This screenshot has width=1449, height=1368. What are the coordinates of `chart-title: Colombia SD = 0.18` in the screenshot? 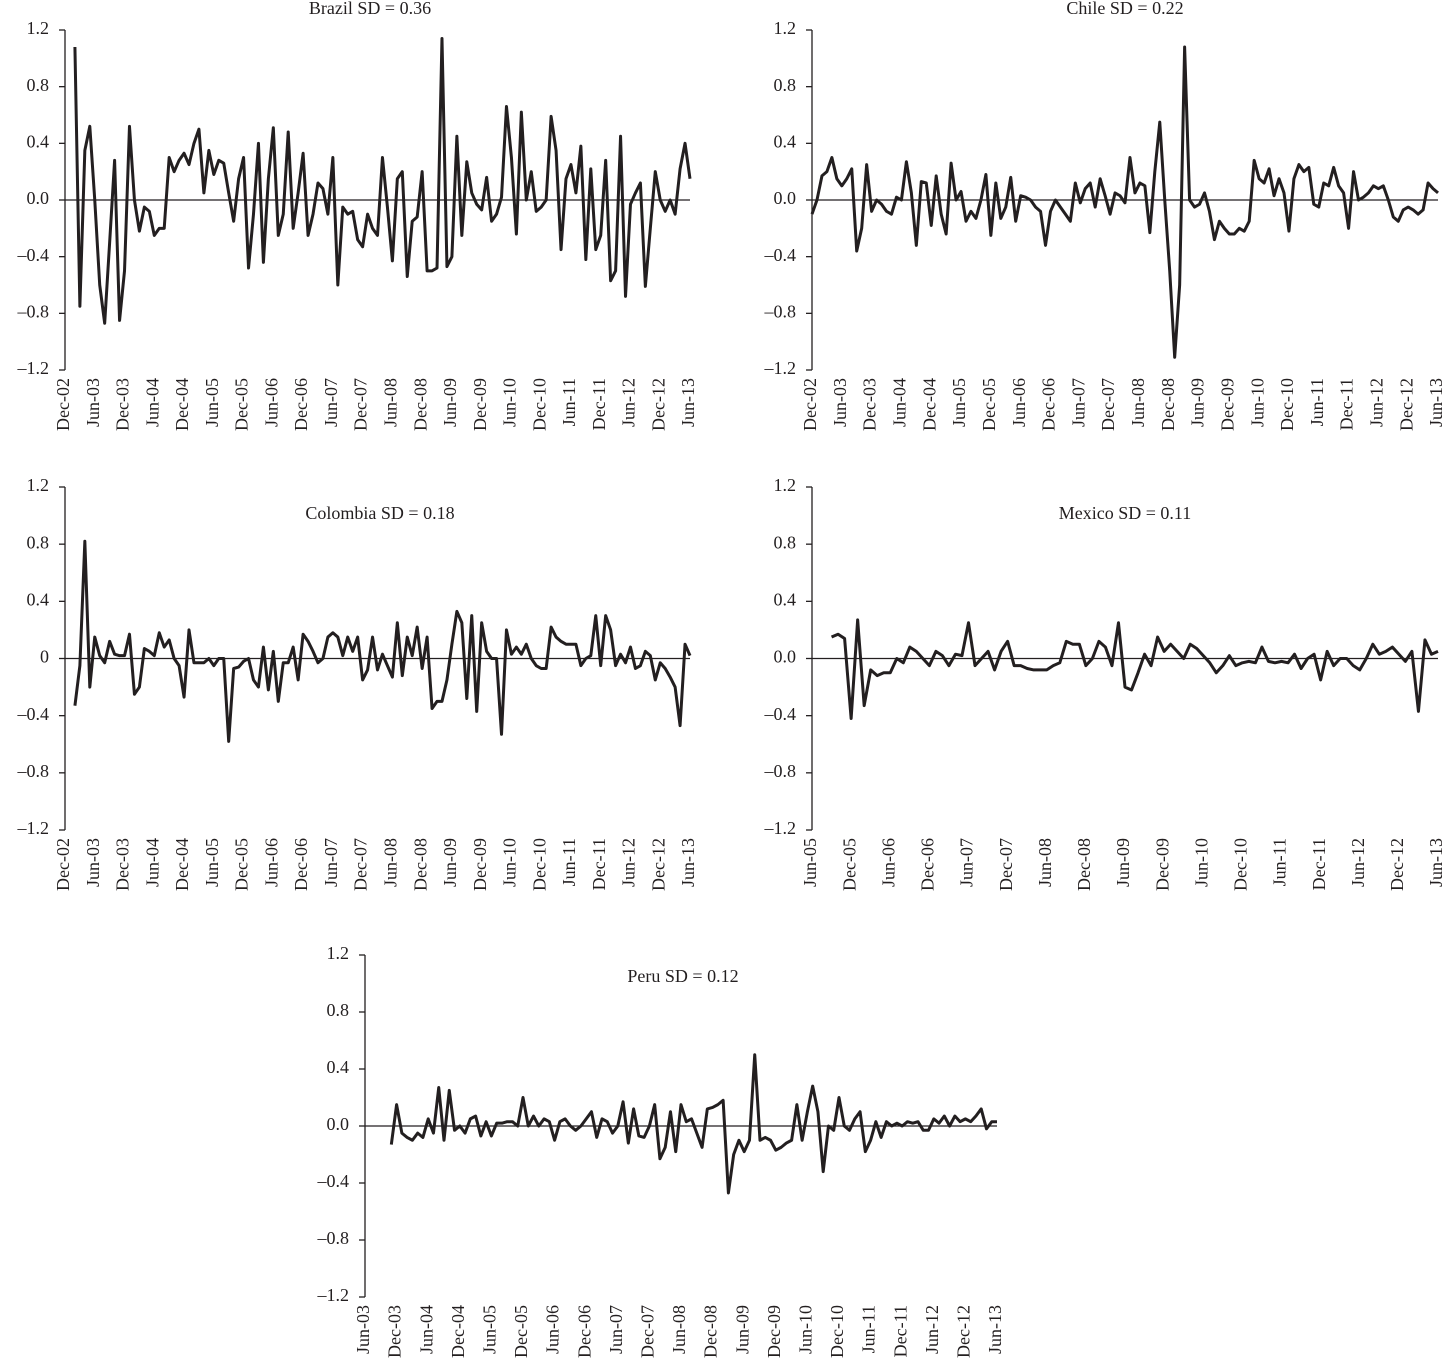 It's located at (379, 513).